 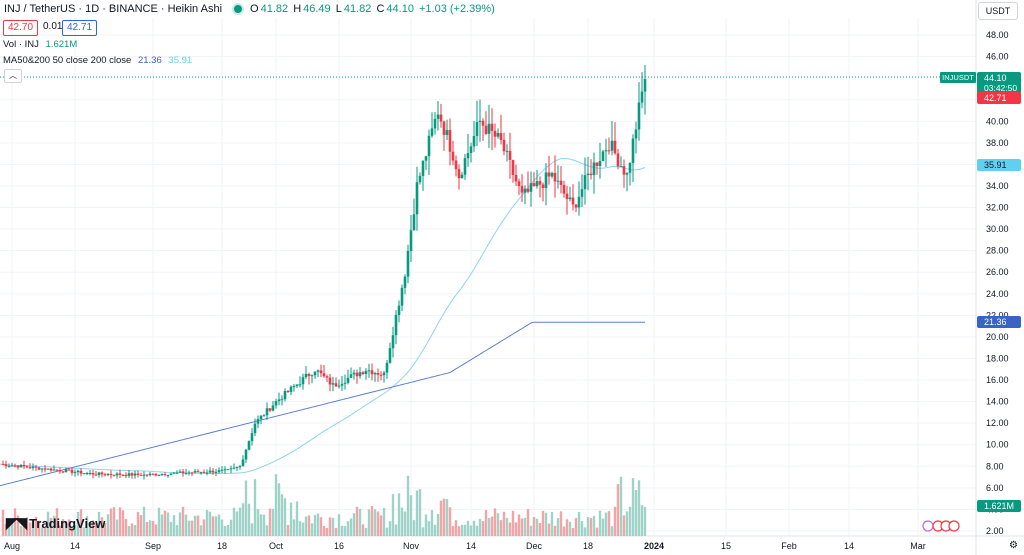 I want to click on volume-legend: Vol · INJ 1.621M, so click(x=40, y=44).